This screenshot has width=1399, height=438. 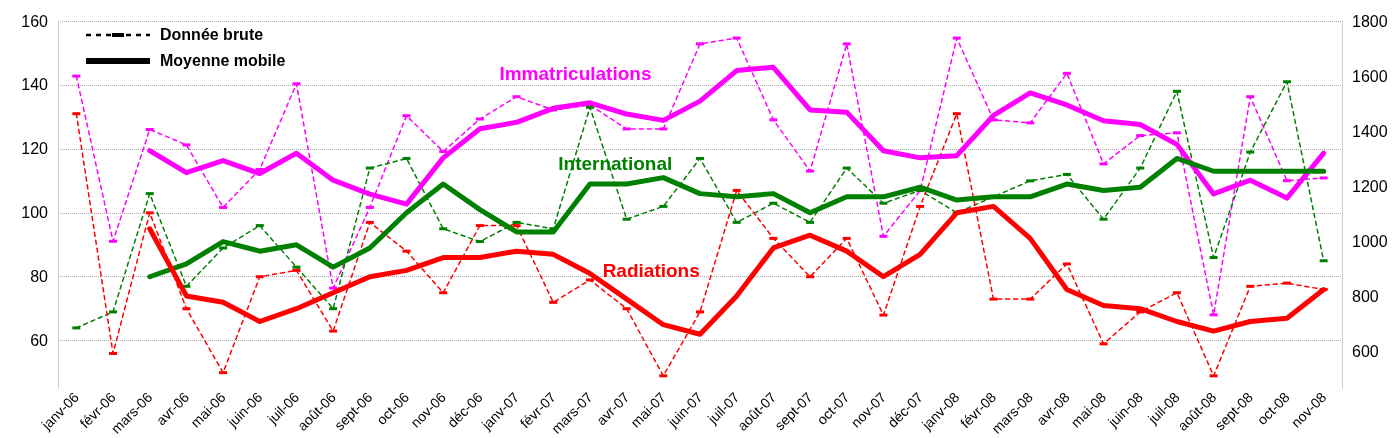 What do you see at coordinates (39, 277) in the screenshot?
I see `y-tick-label: 80` at bounding box center [39, 277].